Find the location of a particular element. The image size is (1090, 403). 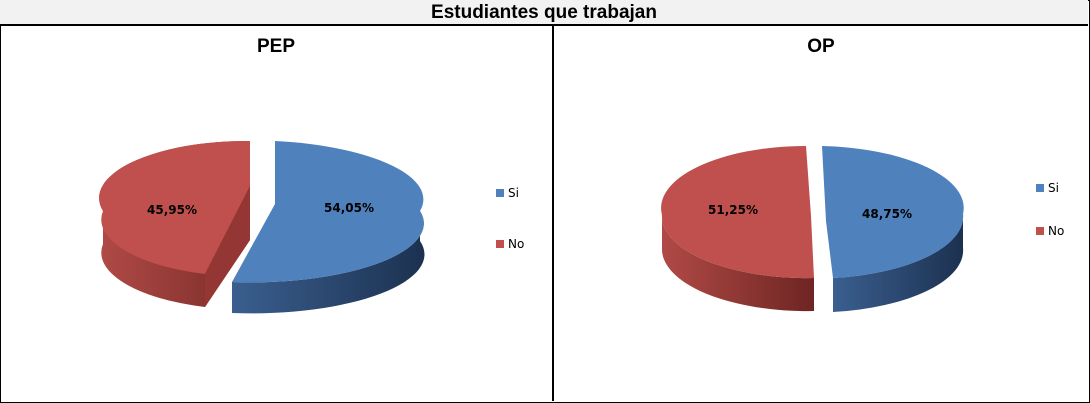

slice-no-op is located at coordinates (737, 229).